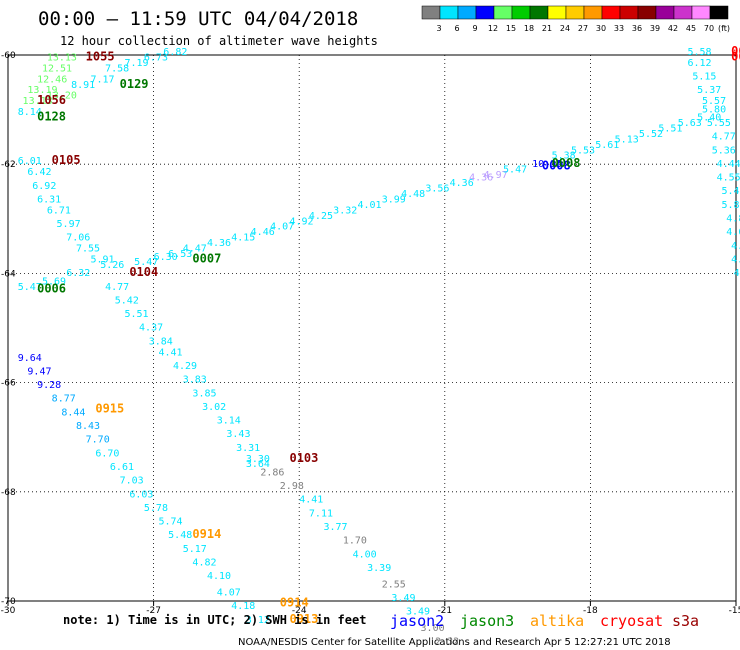  I want to click on wave-height-label: 5.58, so click(699, 52).